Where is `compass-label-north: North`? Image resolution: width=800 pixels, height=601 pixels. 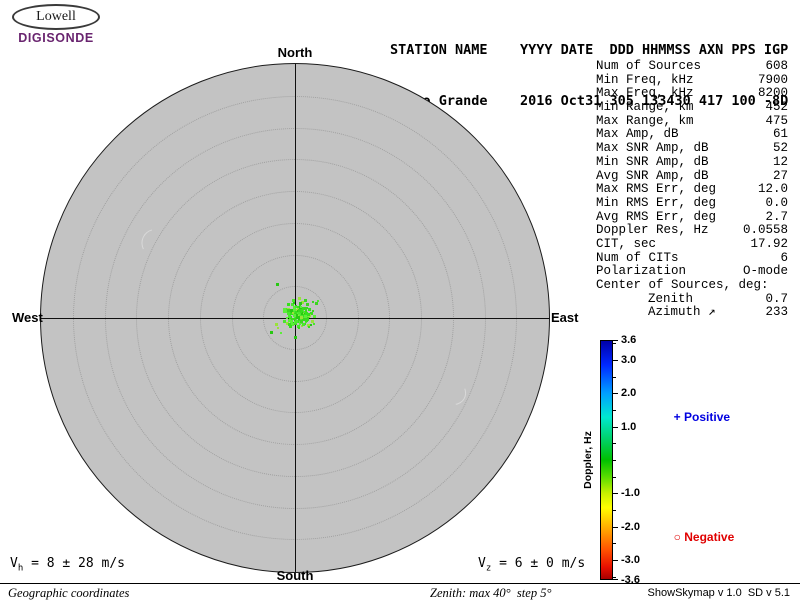 compass-label-north: North is located at coordinates (295, 52).